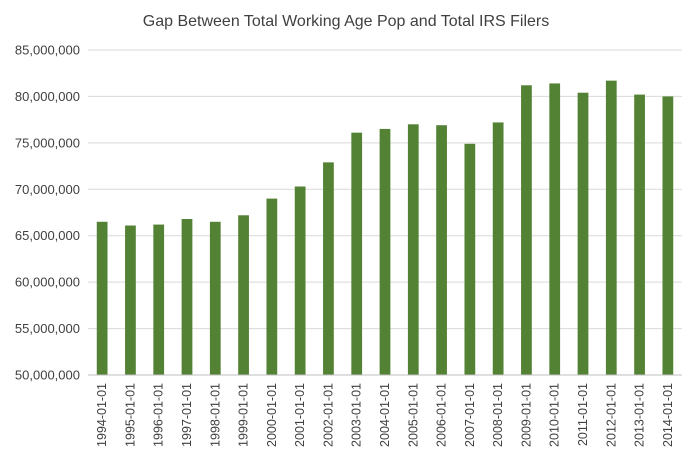 The image size is (693, 460). Describe the element at coordinates (611, 415) in the screenshot. I see `x-tick-label: 2012-01-01` at that location.